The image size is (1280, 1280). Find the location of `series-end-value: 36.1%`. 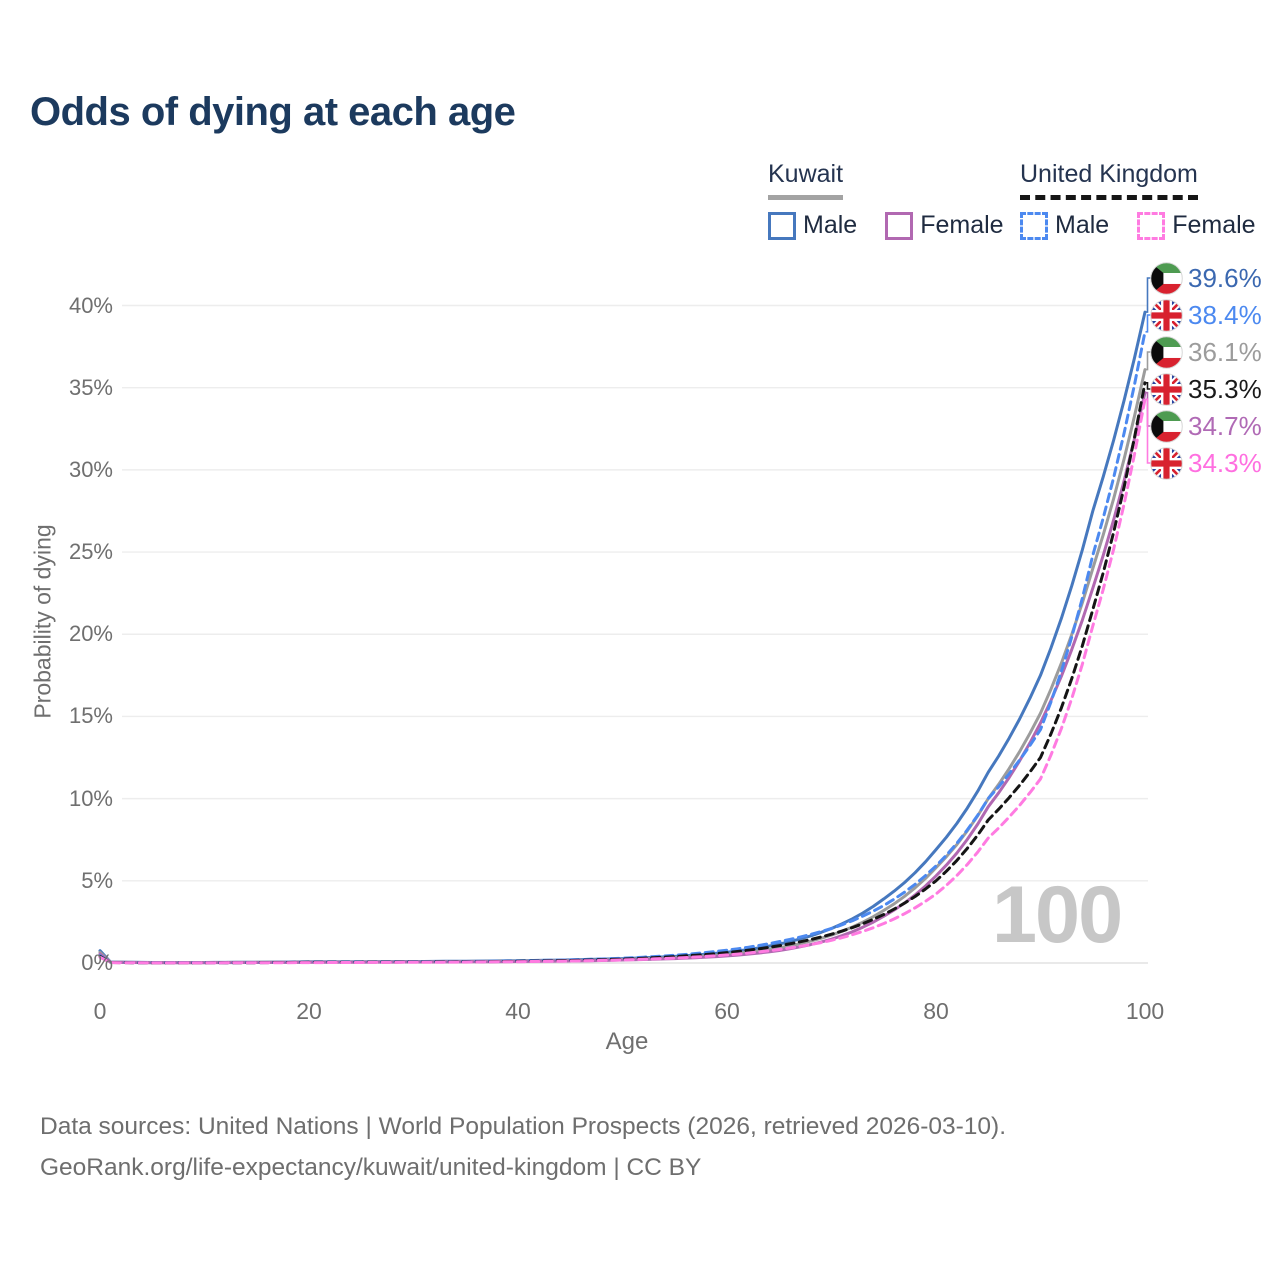

series-end-value: 36.1% is located at coordinates (1225, 352).